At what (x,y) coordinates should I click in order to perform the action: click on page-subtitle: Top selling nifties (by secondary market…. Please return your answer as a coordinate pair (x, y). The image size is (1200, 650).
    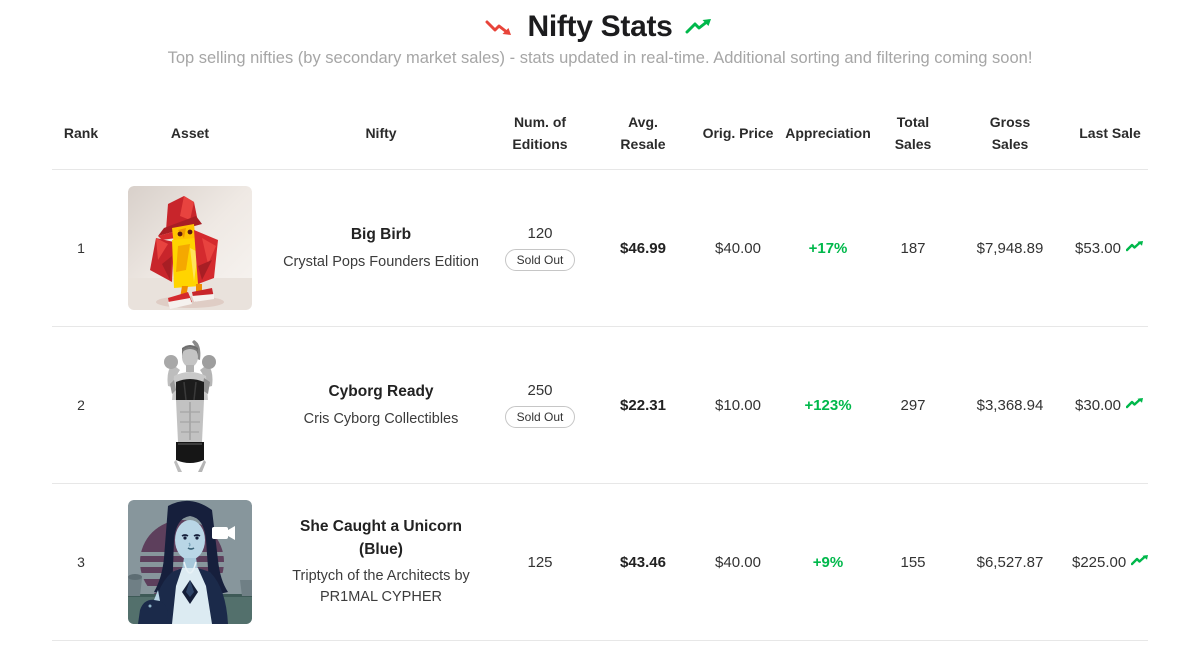
    Looking at the image, I should click on (600, 58).